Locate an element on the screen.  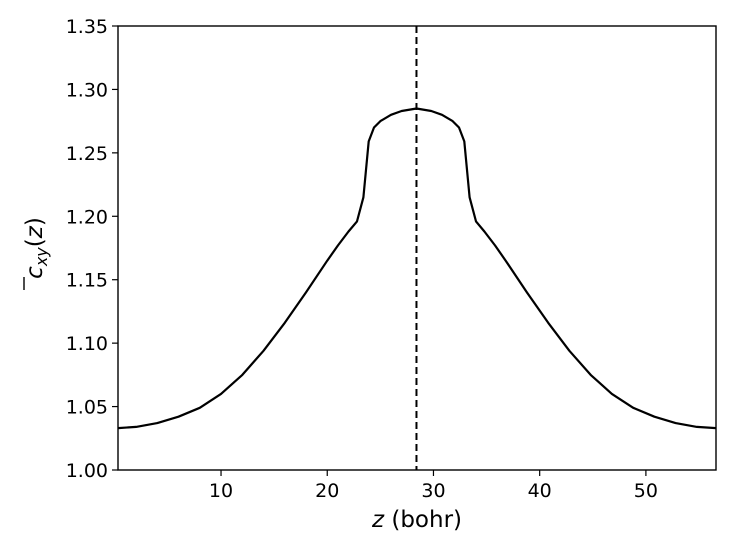
y-tick-label: 1.20 is located at coordinates (87, 217).